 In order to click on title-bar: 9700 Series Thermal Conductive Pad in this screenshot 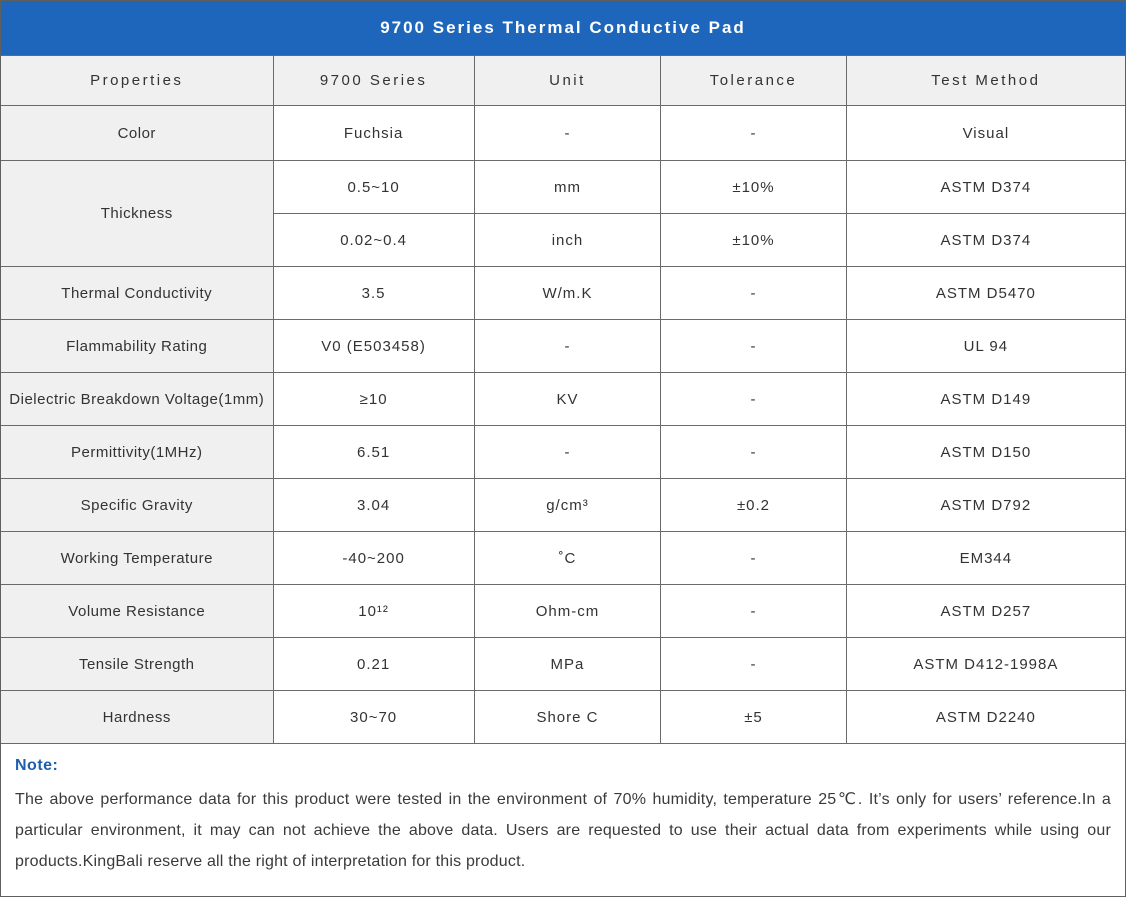, I will do `click(563, 28)`.